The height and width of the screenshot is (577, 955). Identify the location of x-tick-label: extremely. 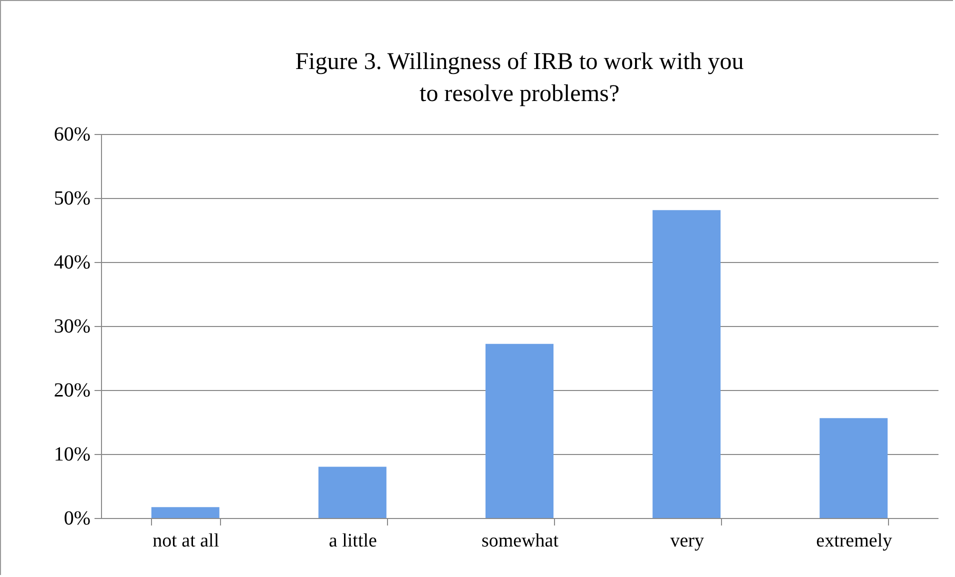
(854, 541).